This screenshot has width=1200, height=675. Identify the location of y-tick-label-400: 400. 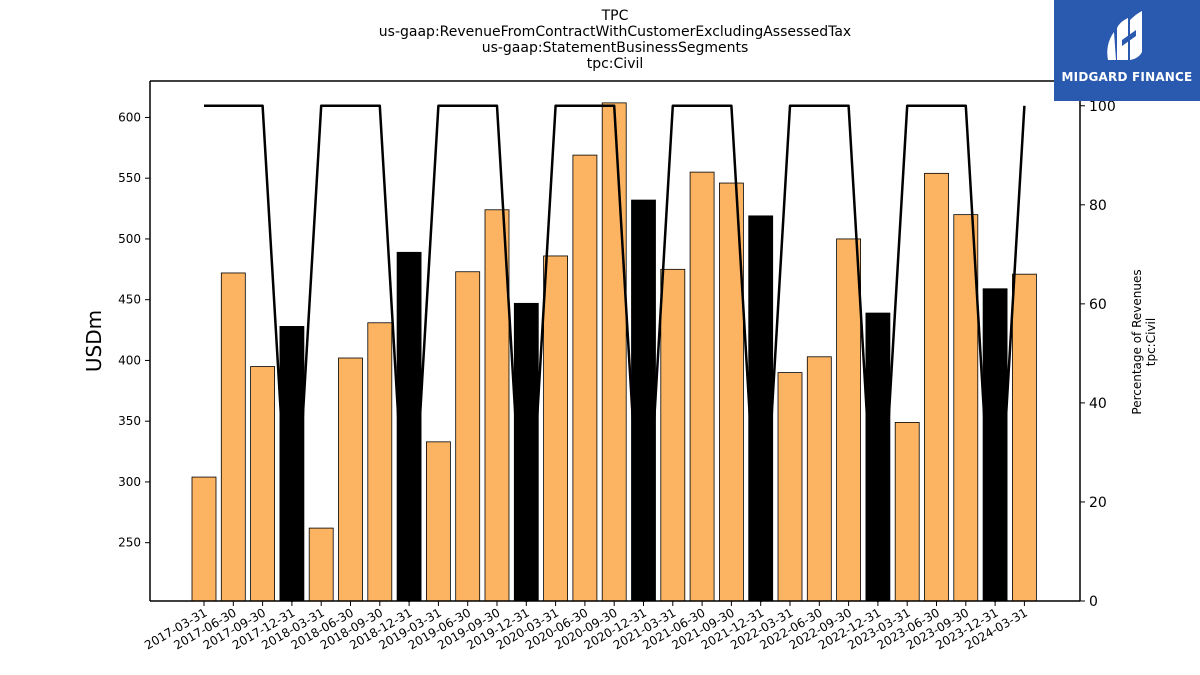
(129, 360).